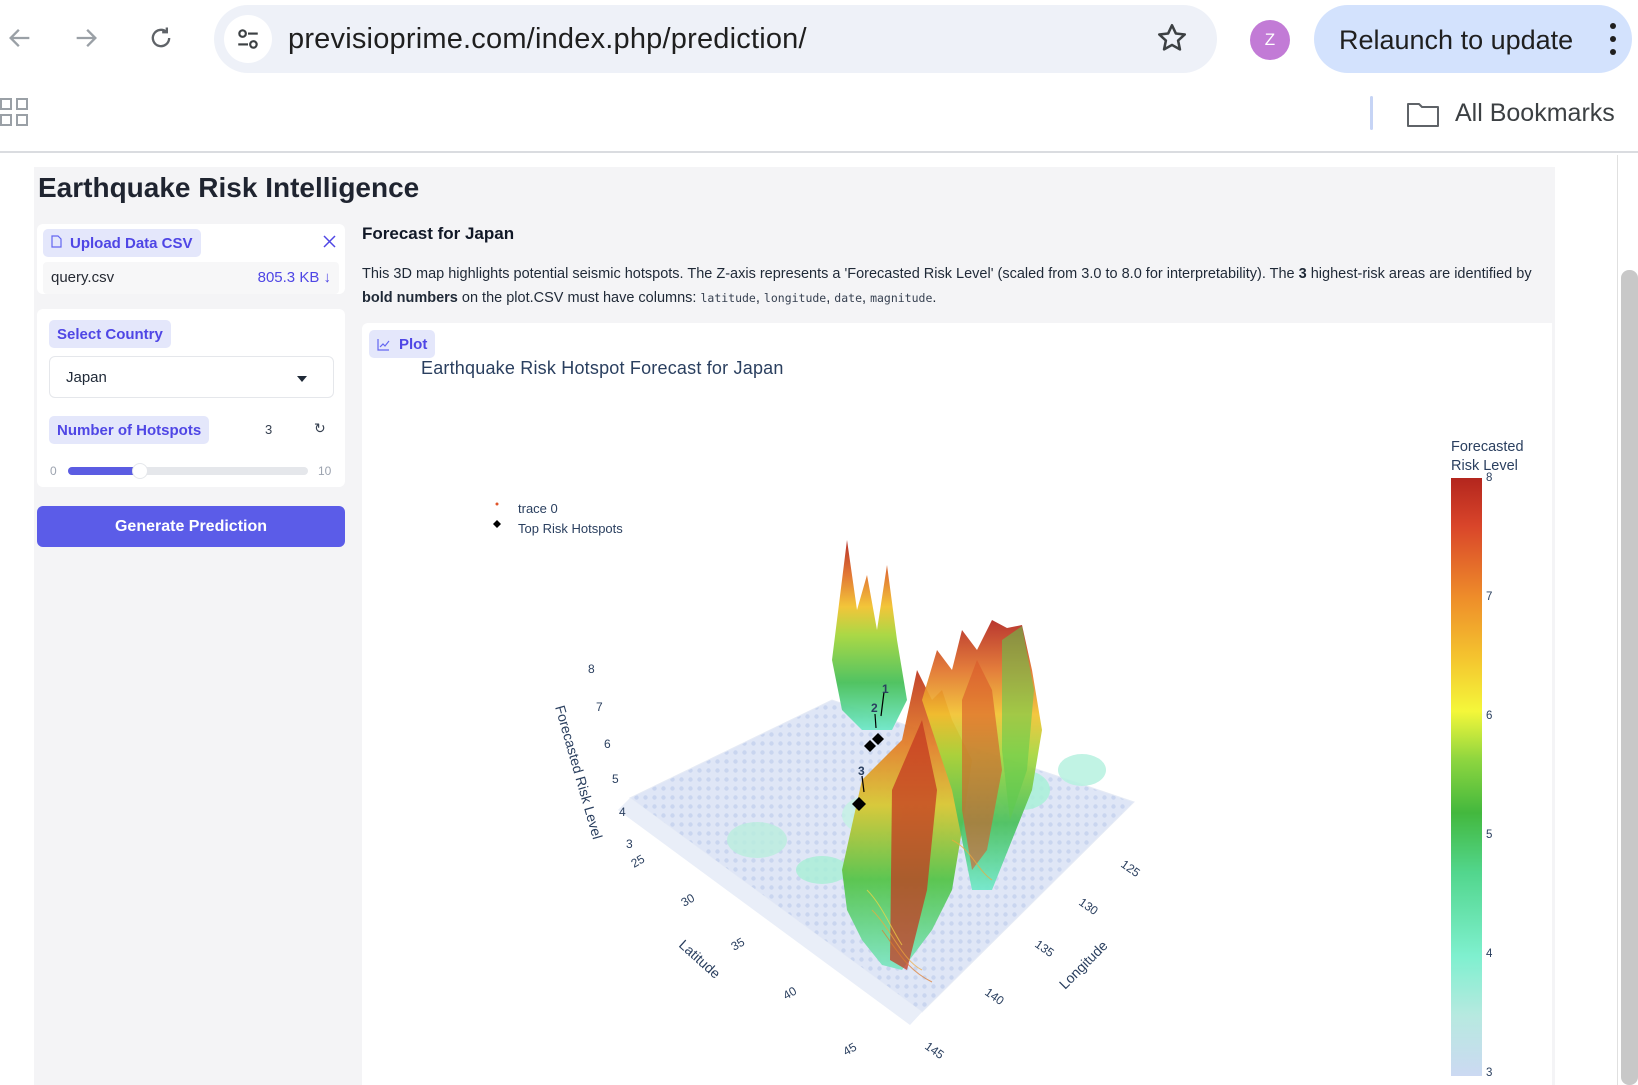 Image resolution: width=1638 pixels, height=1085 pixels. I want to click on lon-tick: 135, so click(1044, 948).